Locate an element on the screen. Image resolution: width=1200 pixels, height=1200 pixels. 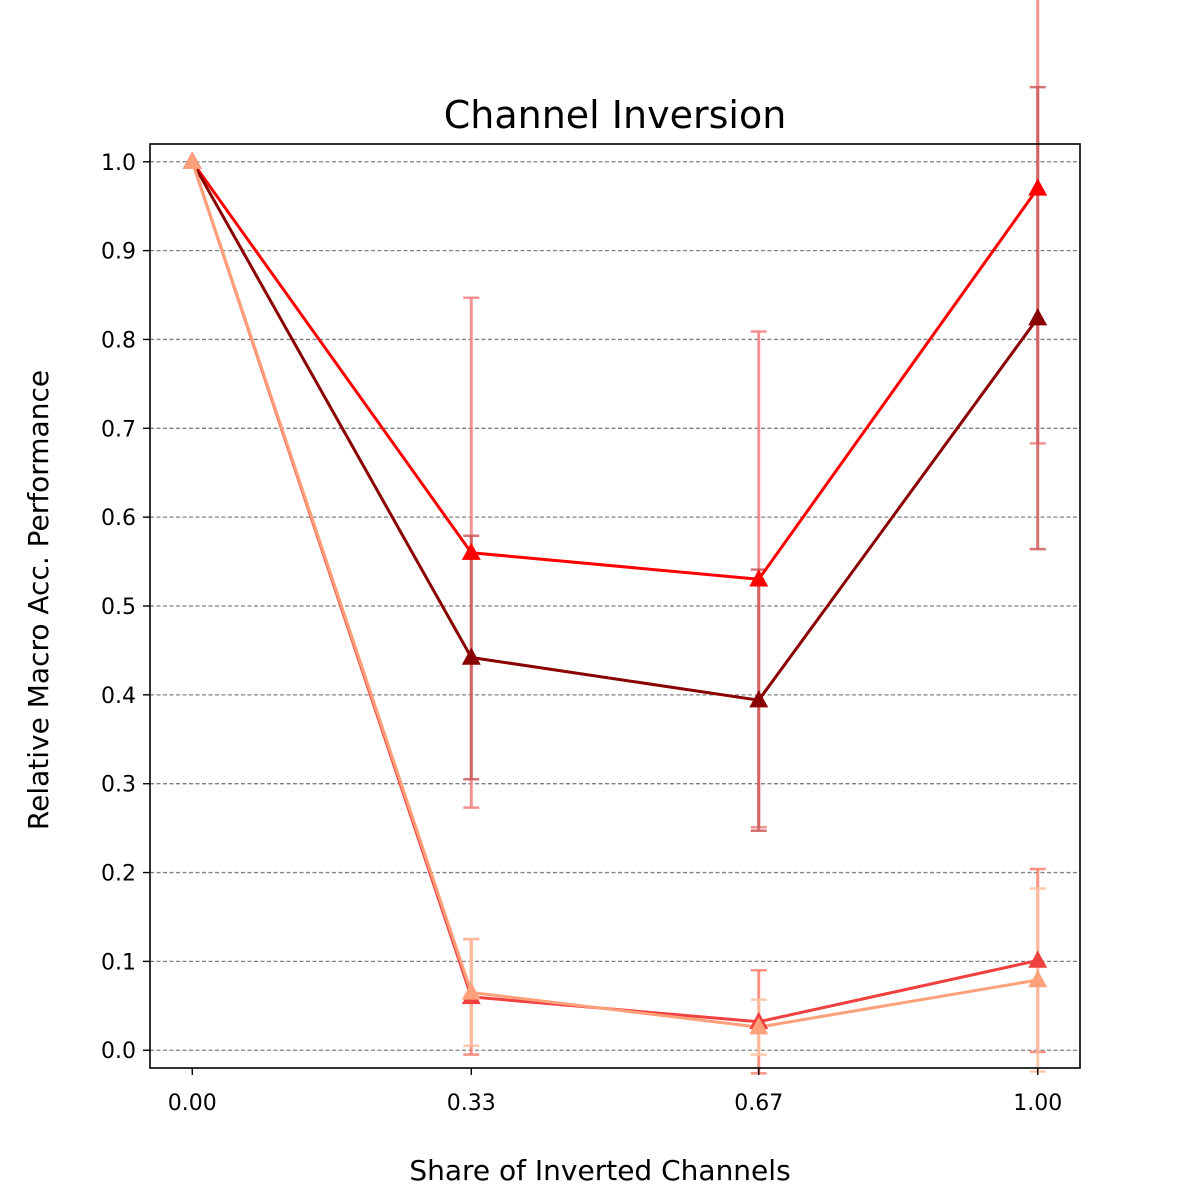
y-axis-label: Relative Macro Acc. Performance is located at coordinates (38, 600).